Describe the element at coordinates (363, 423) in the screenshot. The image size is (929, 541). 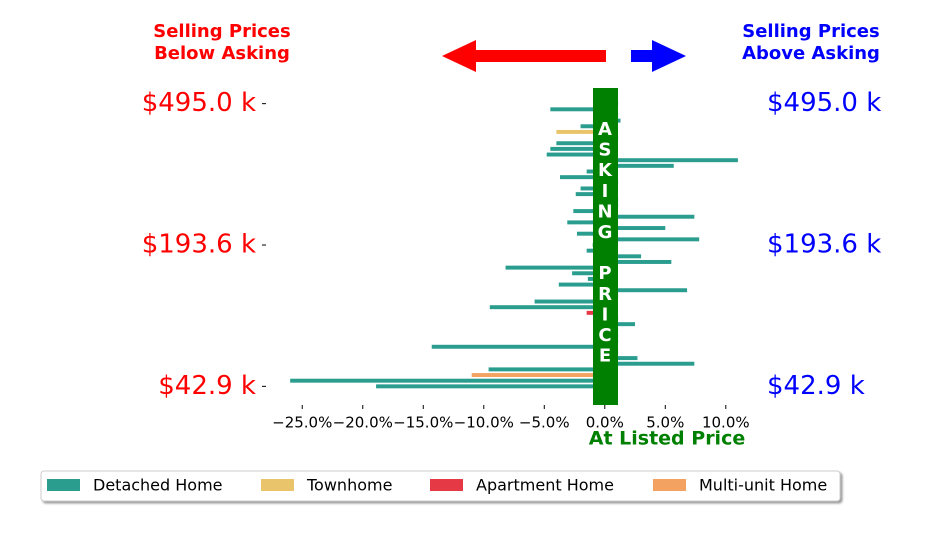
I see `x-tick-label: −20.0%` at that location.